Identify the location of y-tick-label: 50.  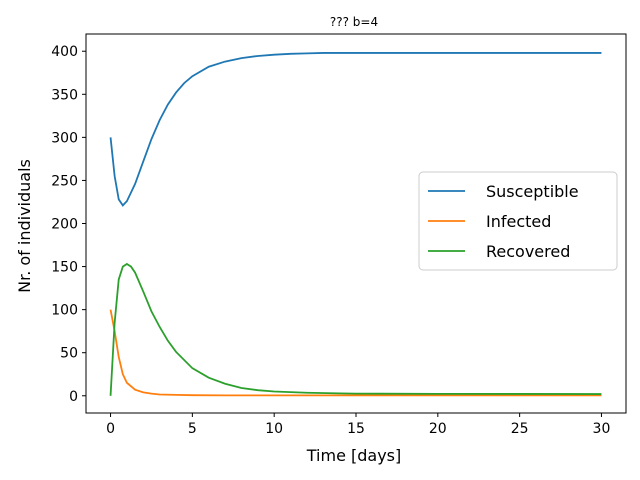
(69, 354).